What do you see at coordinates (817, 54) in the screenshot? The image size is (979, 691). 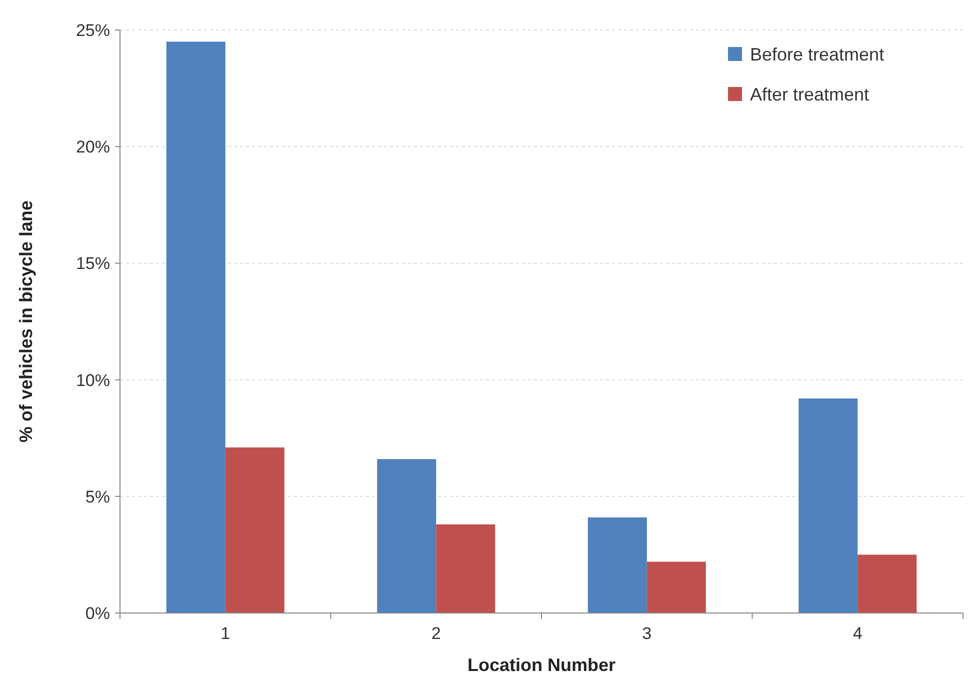 I see `legend-label: Before treatment` at bounding box center [817, 54].